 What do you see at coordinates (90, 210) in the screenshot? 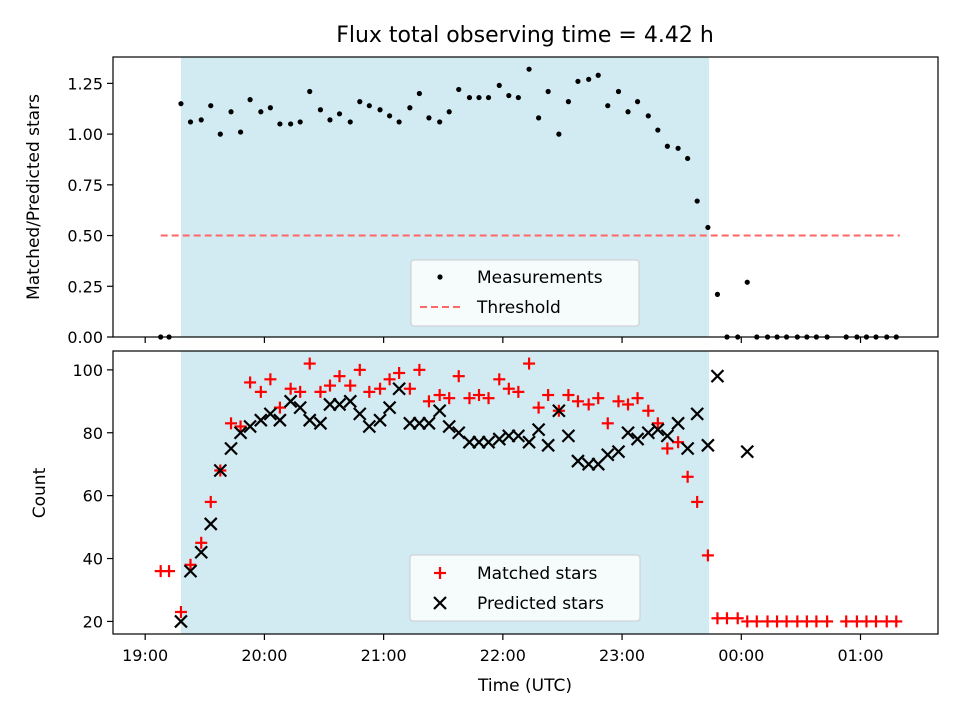
I see `top-y-ticks: 0.00 0.25 0.50 0.75 1.00 1.25` at bounding box center [90, 210].